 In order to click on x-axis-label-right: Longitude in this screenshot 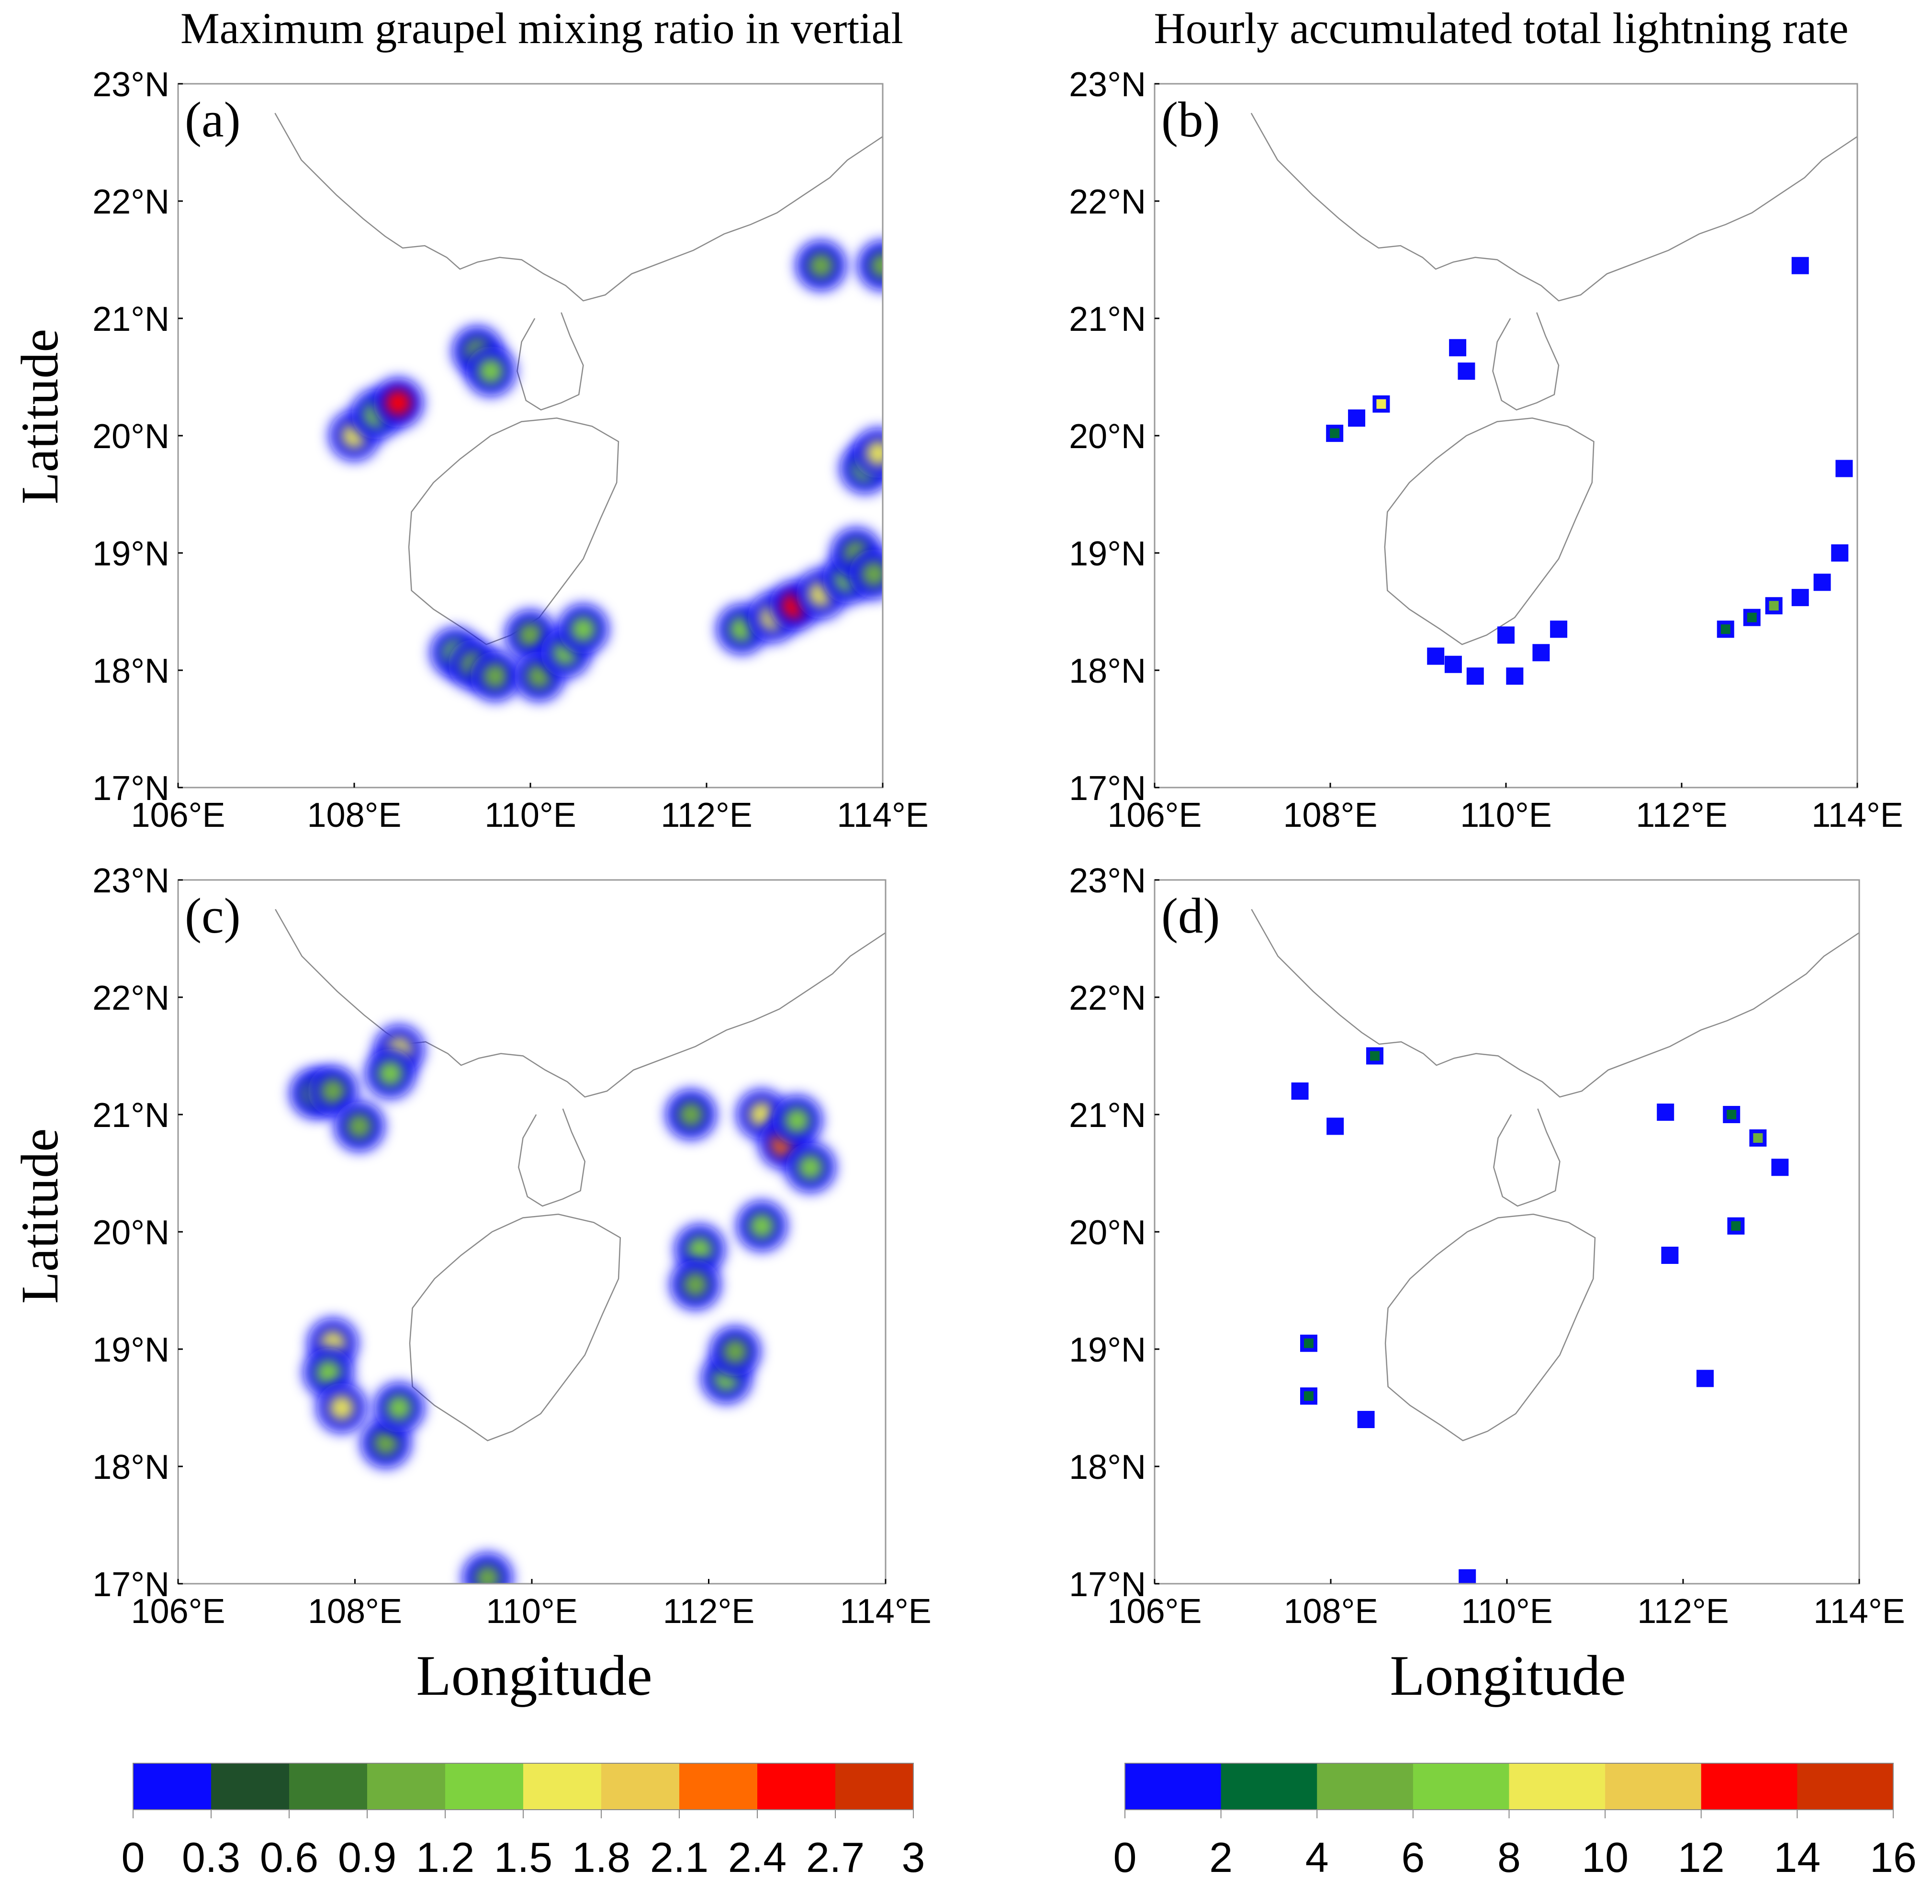, I will do `click(1508, 1675)`.